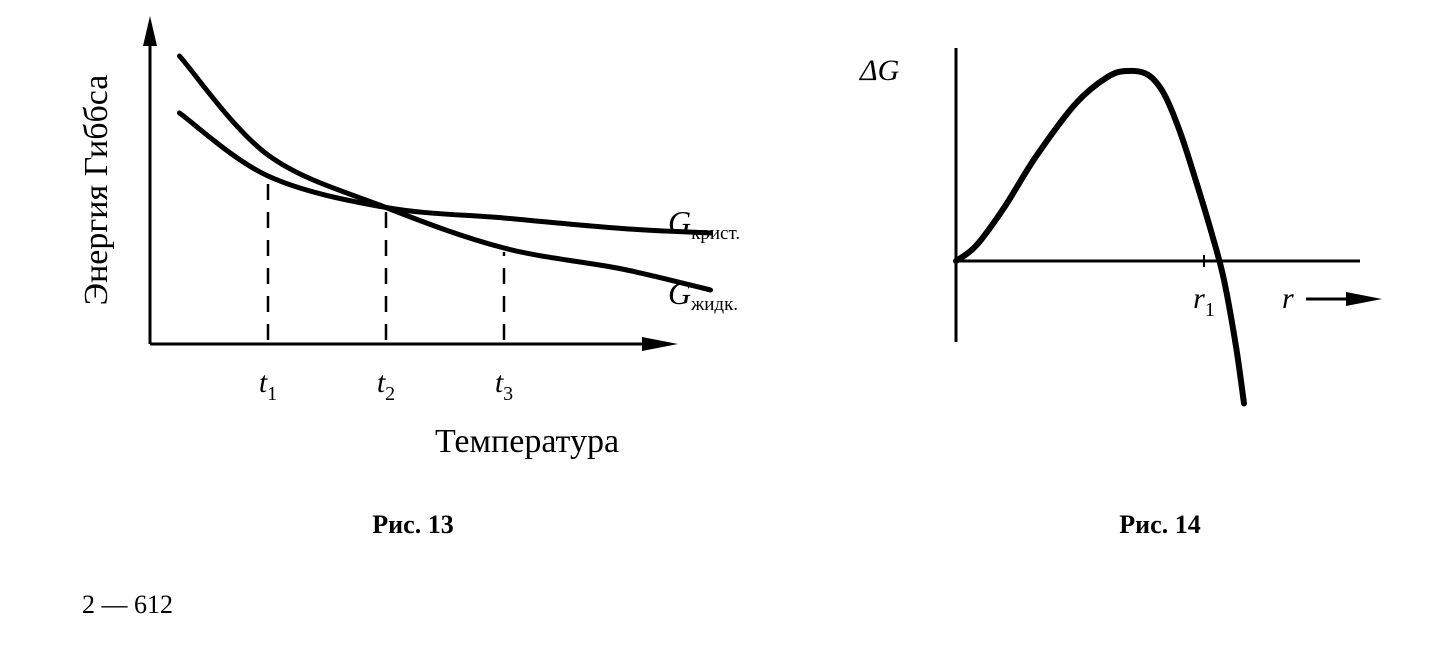 This screenshot has width=1440, height=649. I want to click on x-tick-labels: t1 t2 t3, so click(386, 385).